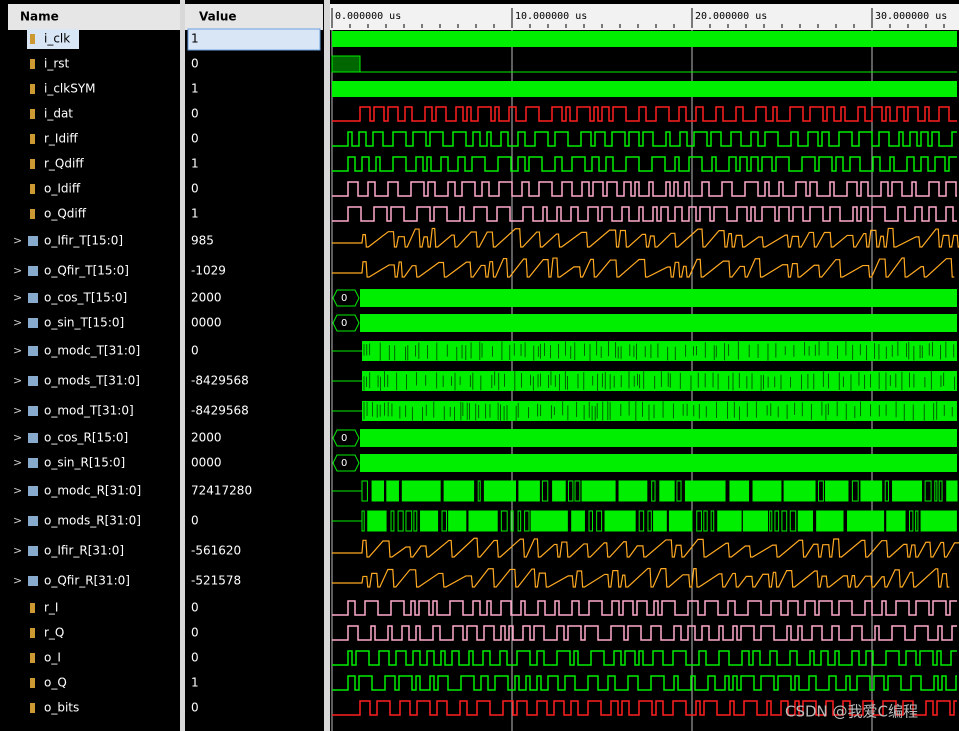 This screenshot has width=959, height=731. Describe the element at coordinates (54, 633) in the screenshot. I see `signal-name: r_Q` at that location.